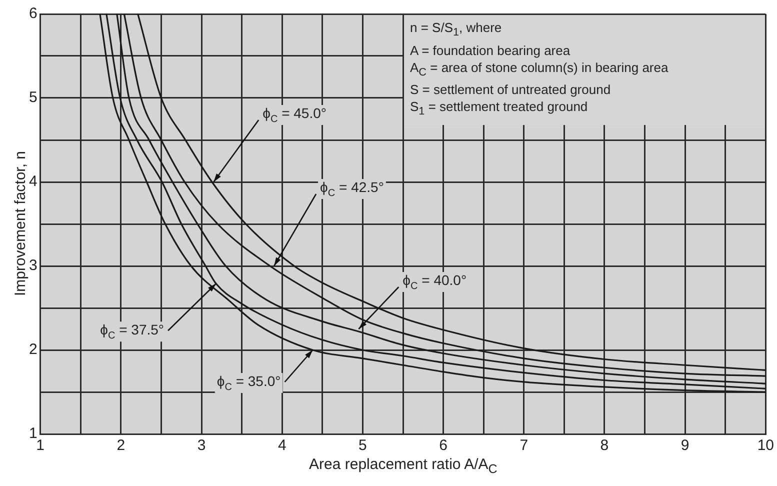 The image size is (777, 486). What do you see at coordinates (362, 445) in the screenshot?
I see `x-tick-label: 5` at bounding box center [362, 445].